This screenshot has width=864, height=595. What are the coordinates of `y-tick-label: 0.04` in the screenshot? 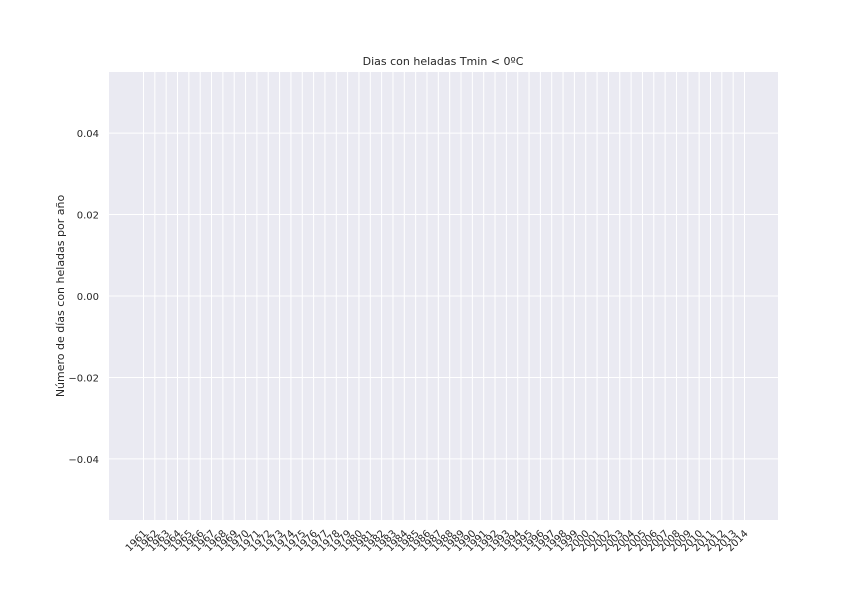 It's located at (88, 134).